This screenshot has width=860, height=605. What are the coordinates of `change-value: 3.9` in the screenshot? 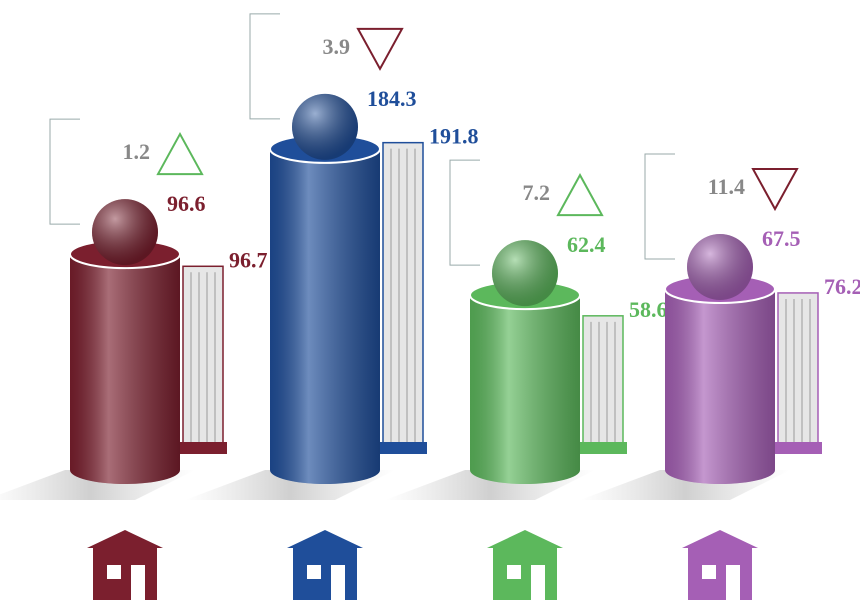 It's located at (337, 46).